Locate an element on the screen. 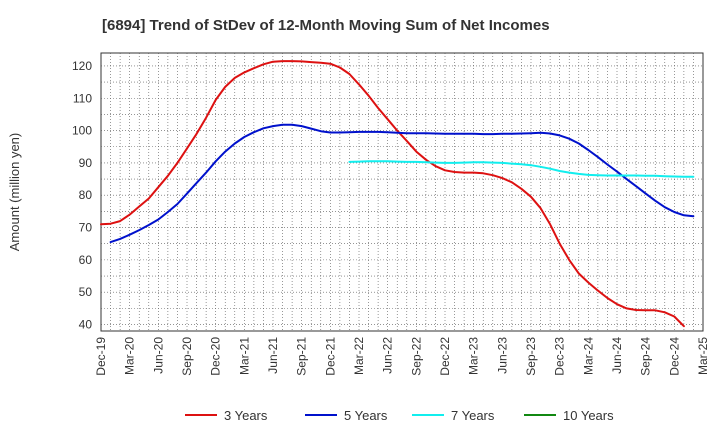 The image size is (720, 440). y-tick-label: 80 is located at coordinates (86, 195).